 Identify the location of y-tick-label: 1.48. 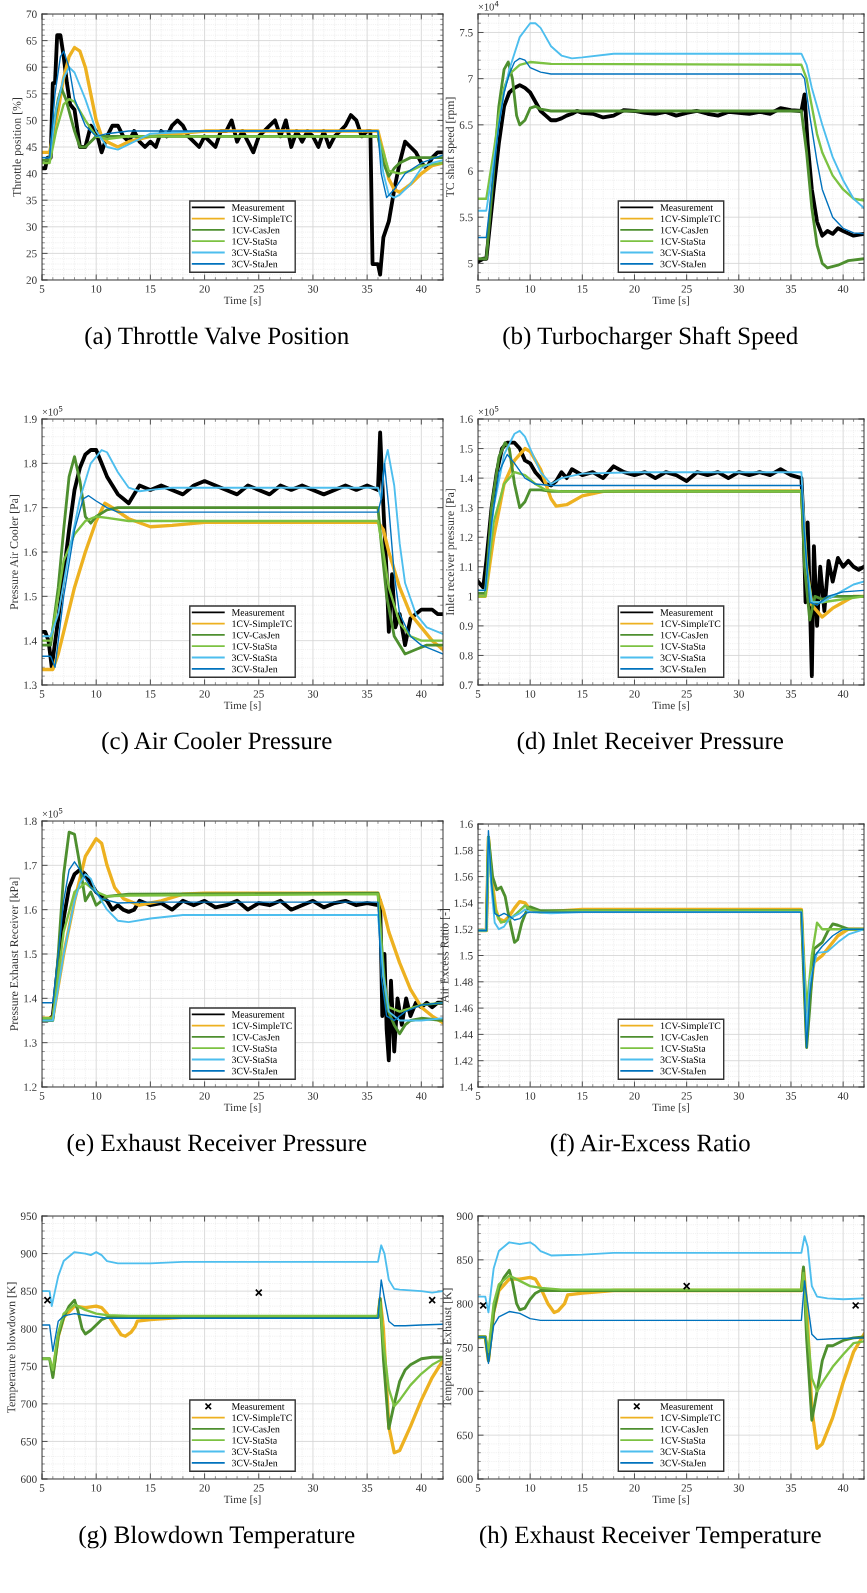
(463, 982).